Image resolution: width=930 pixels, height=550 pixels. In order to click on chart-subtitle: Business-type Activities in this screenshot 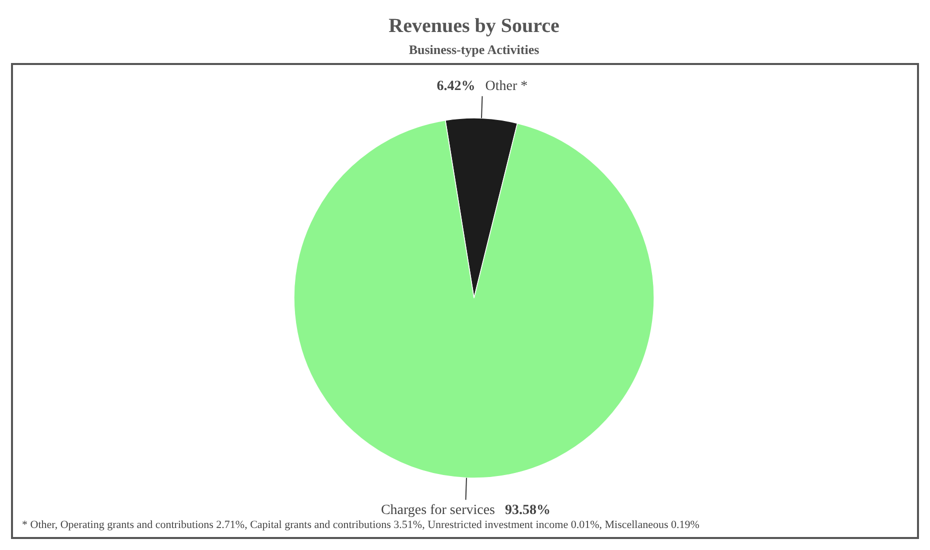, I will do `click(474, 49)`.